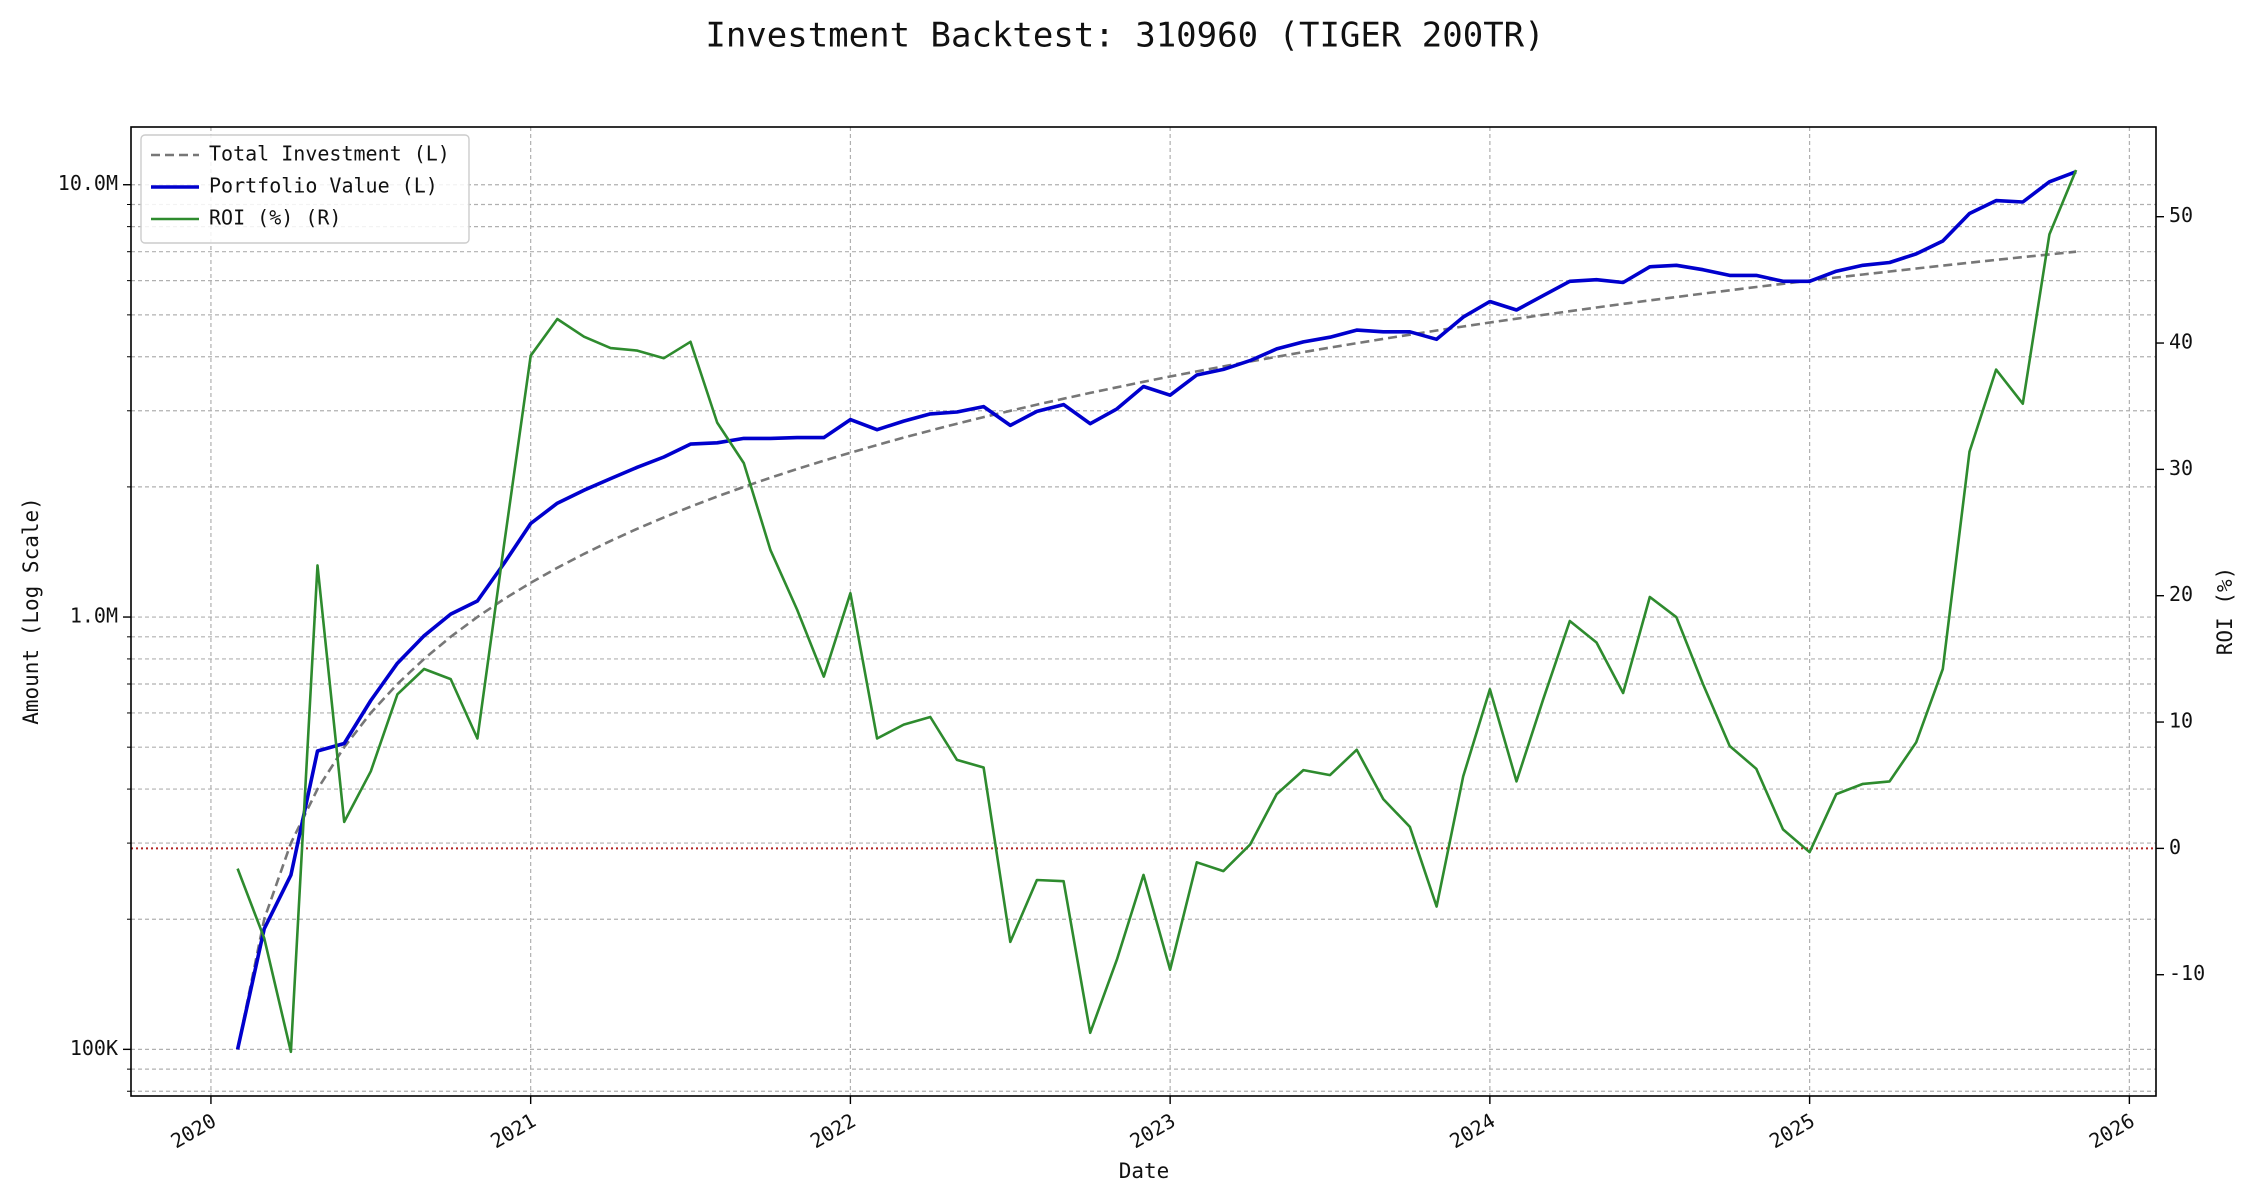  Describe the element at coordinates (94, 1048) in the screenshot. I see `y-tick-label: 100K` at that location.